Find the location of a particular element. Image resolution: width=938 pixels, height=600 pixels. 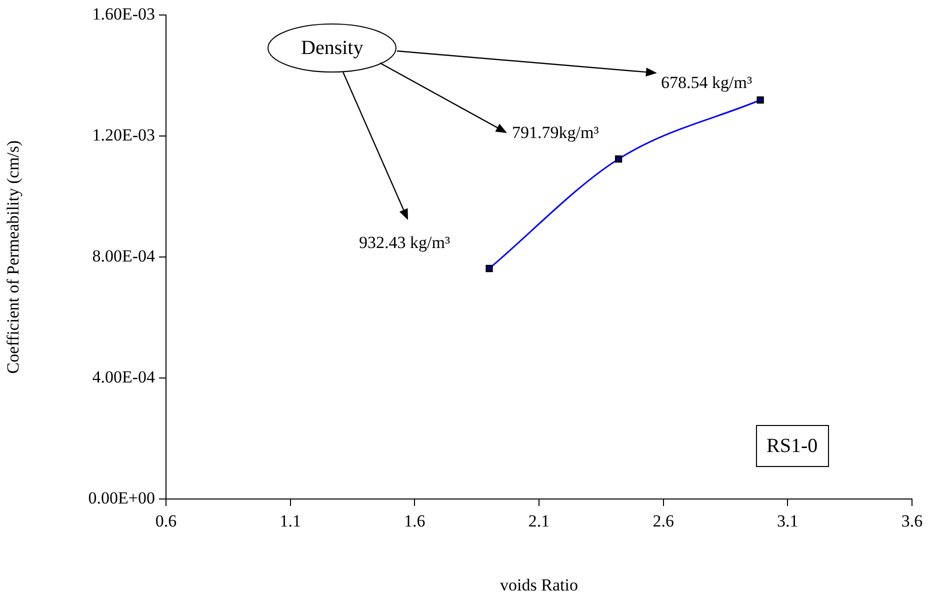

y-tick-label: 4.00E-04 is located at coordinates (124, 376).